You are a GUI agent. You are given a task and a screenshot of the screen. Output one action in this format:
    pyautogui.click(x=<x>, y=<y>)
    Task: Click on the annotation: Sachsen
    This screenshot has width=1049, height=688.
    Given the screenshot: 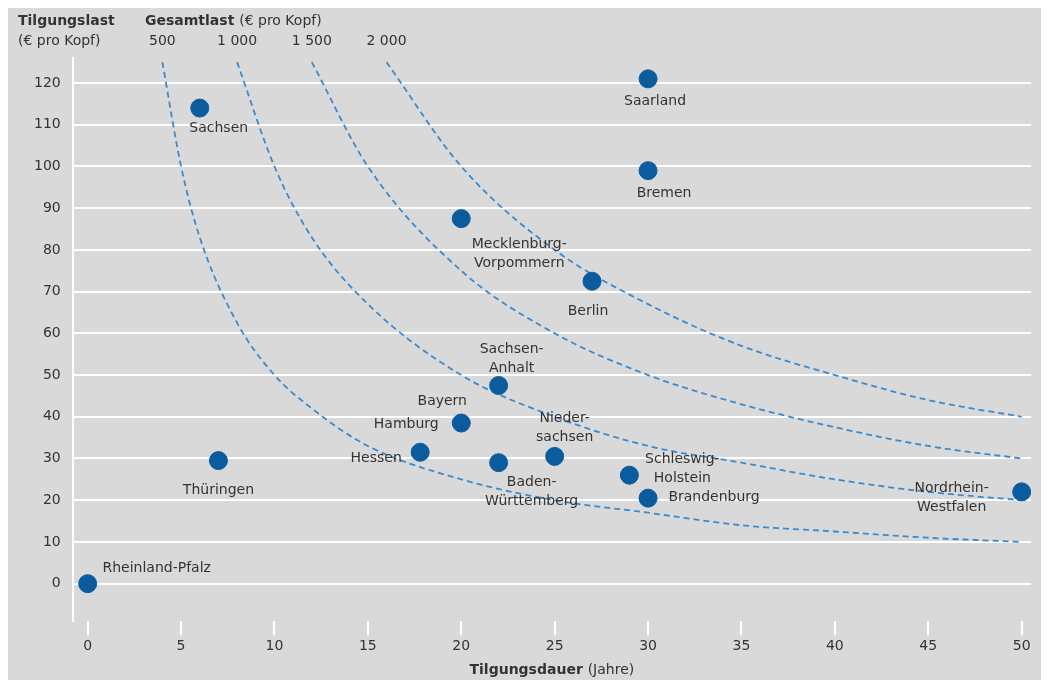 What is the action you would take?
    pyautogui.click(x=219, y=127)
    